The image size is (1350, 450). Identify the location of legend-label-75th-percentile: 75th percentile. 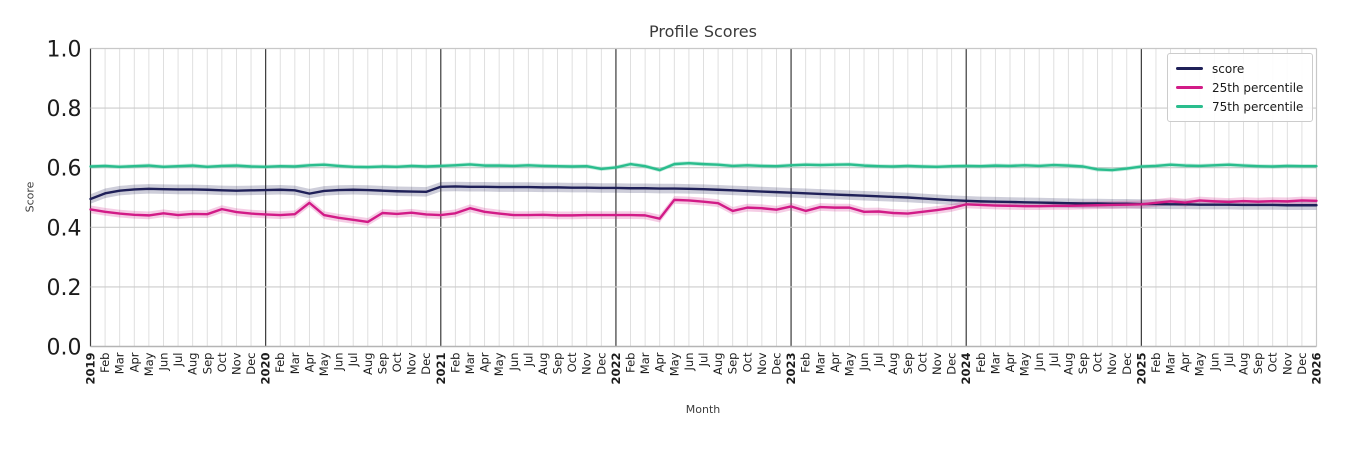
(1258, 106).